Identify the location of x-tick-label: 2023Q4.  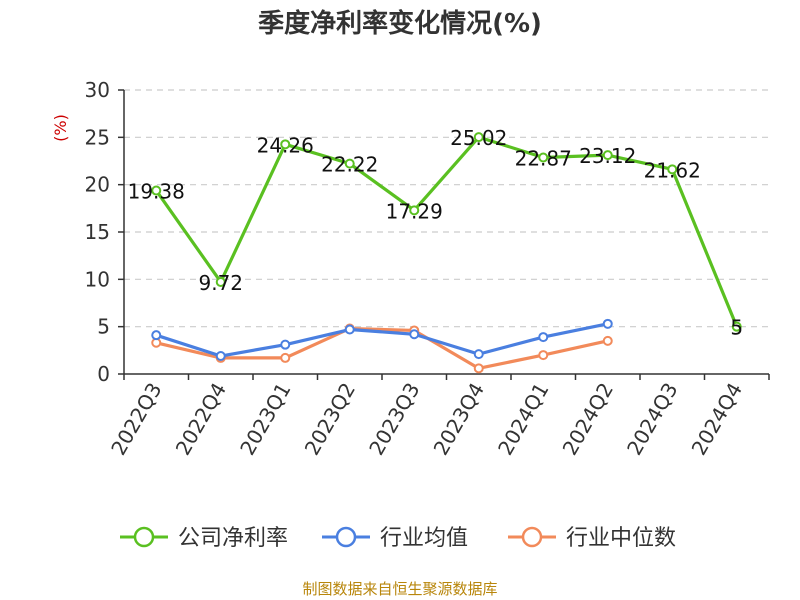
(459, 419).